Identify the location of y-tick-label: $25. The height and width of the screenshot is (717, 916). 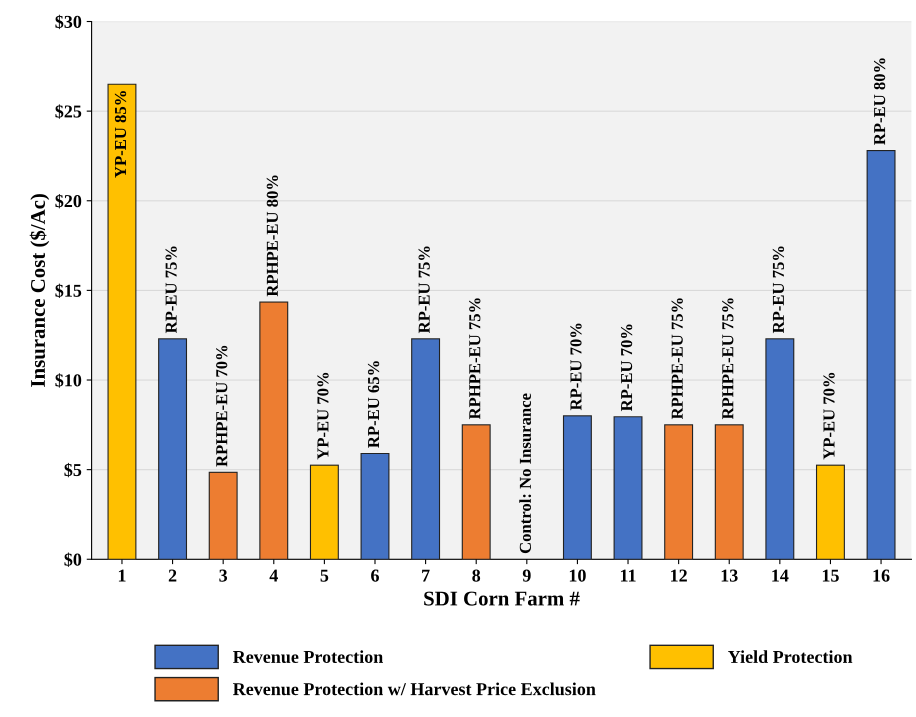
(68, 111).